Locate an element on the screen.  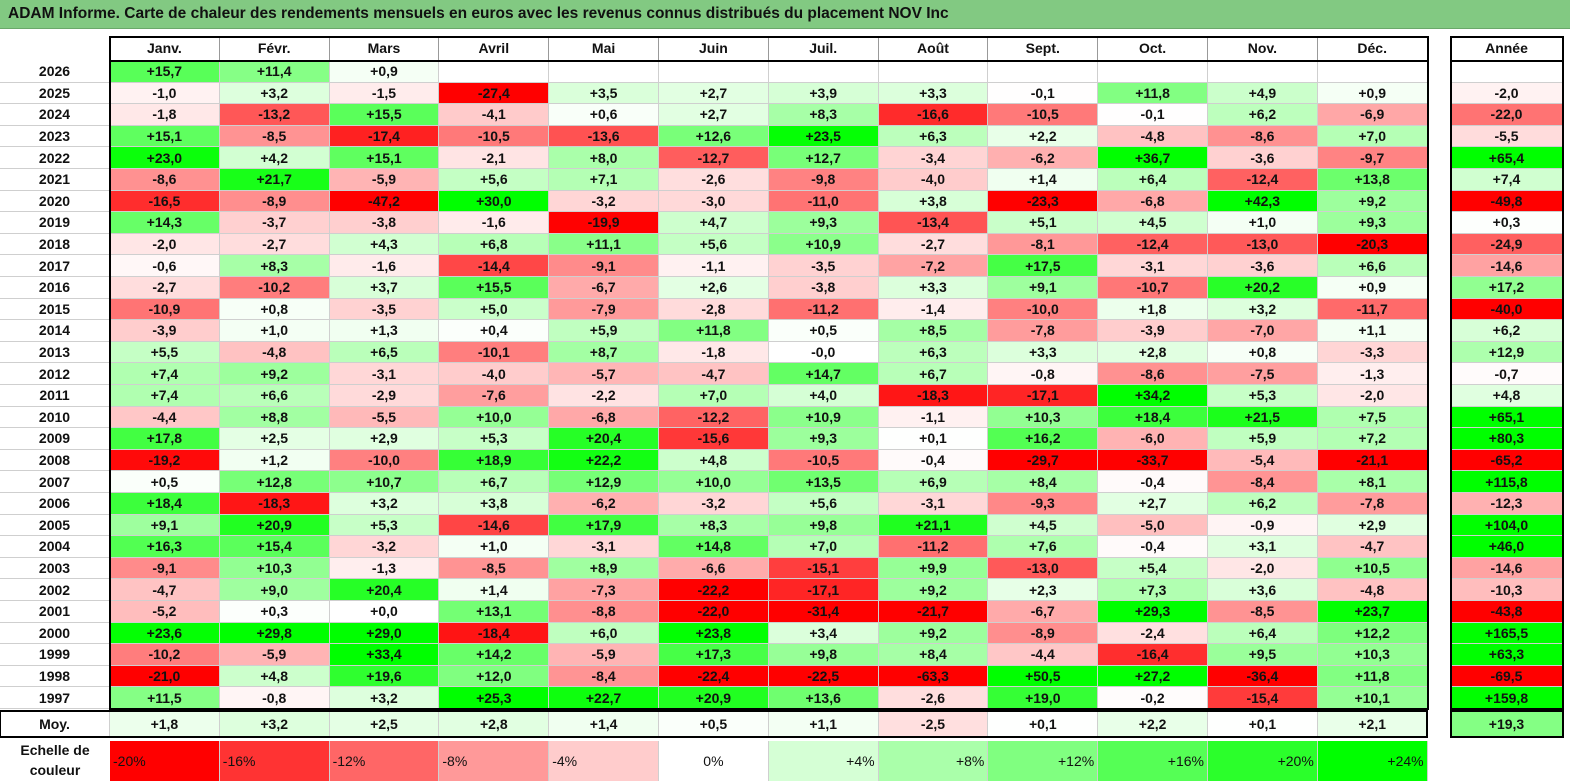
heatmap-cell: -6,2 is located at coordinates (604, 504).